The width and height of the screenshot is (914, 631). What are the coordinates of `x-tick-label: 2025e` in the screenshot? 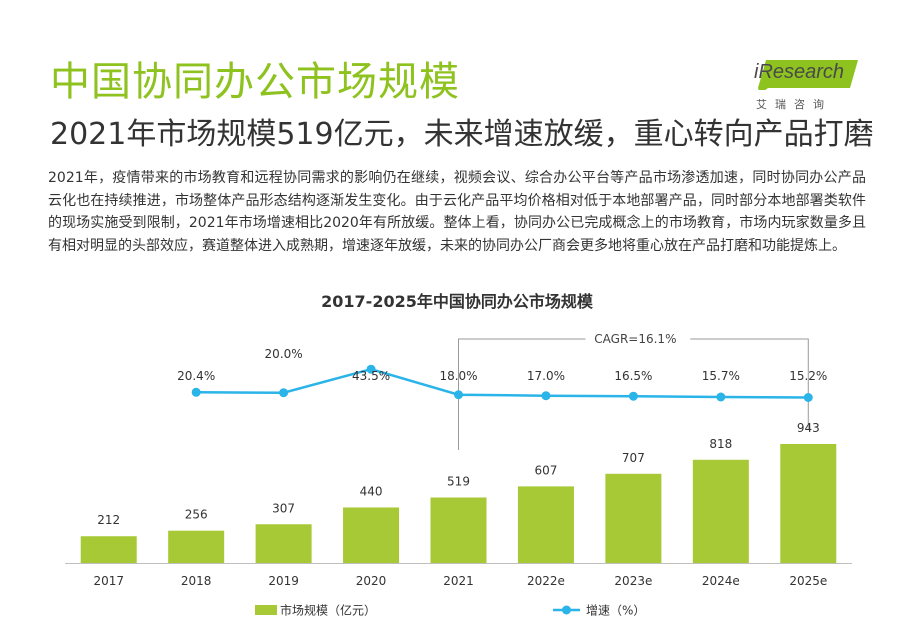 It's located at (808, 581).